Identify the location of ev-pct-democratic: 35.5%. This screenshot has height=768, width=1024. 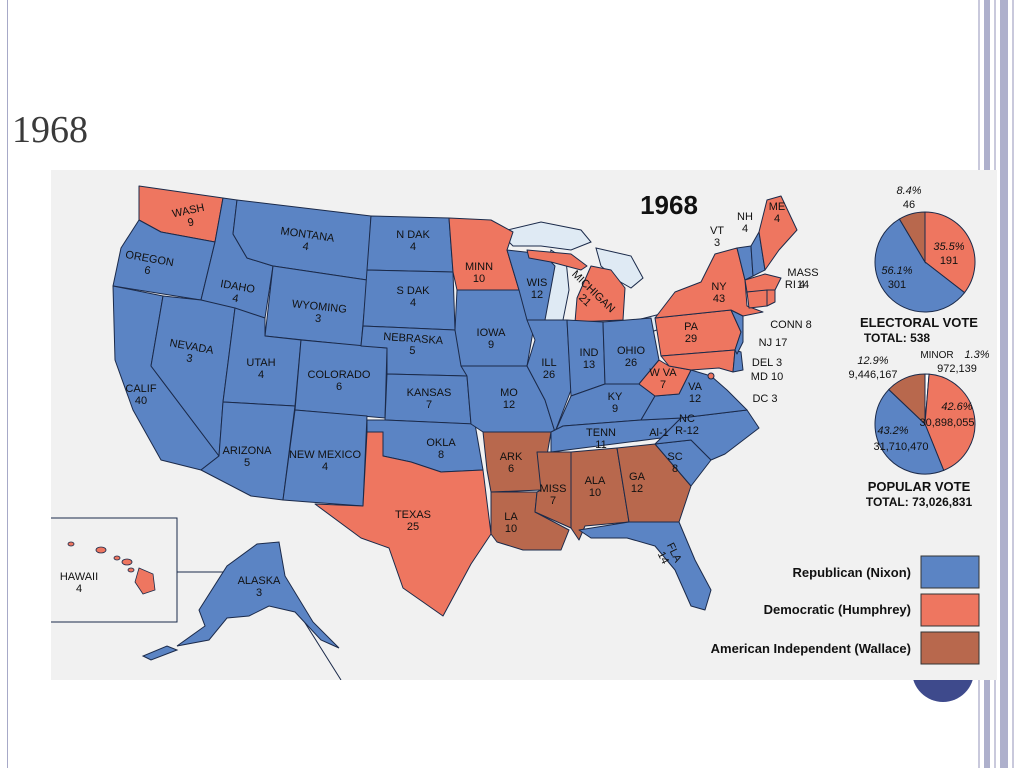
(948, 247).